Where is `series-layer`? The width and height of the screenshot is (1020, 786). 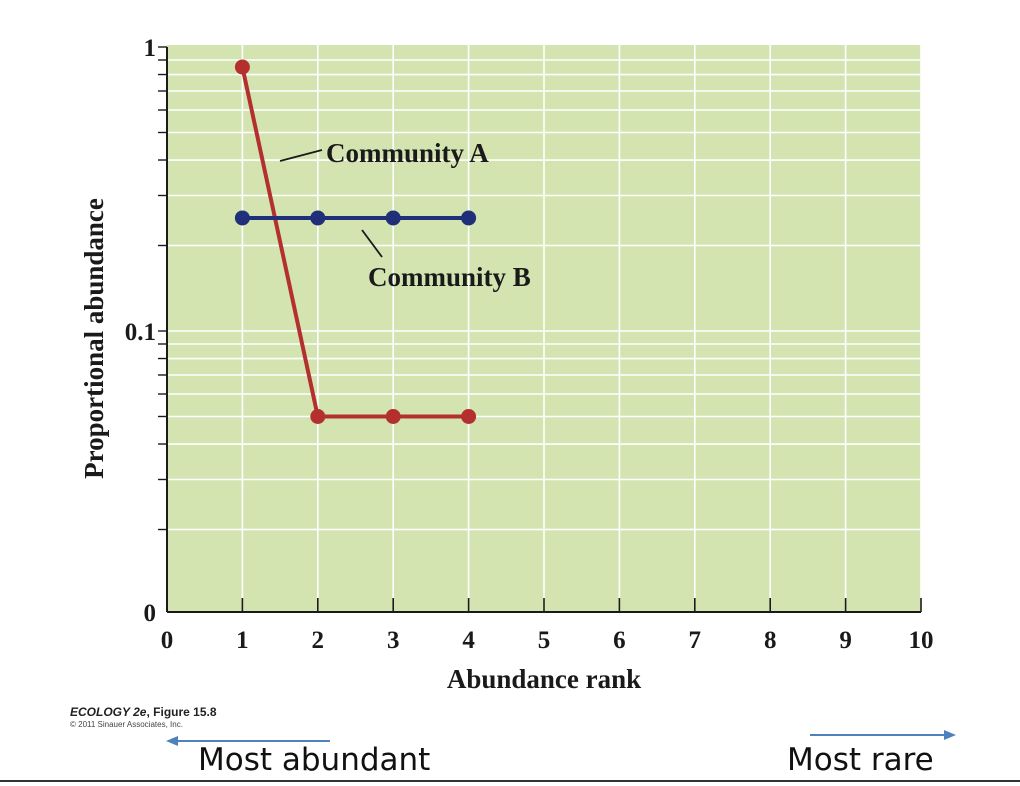
series-layer is located at coordinates (355, 241).